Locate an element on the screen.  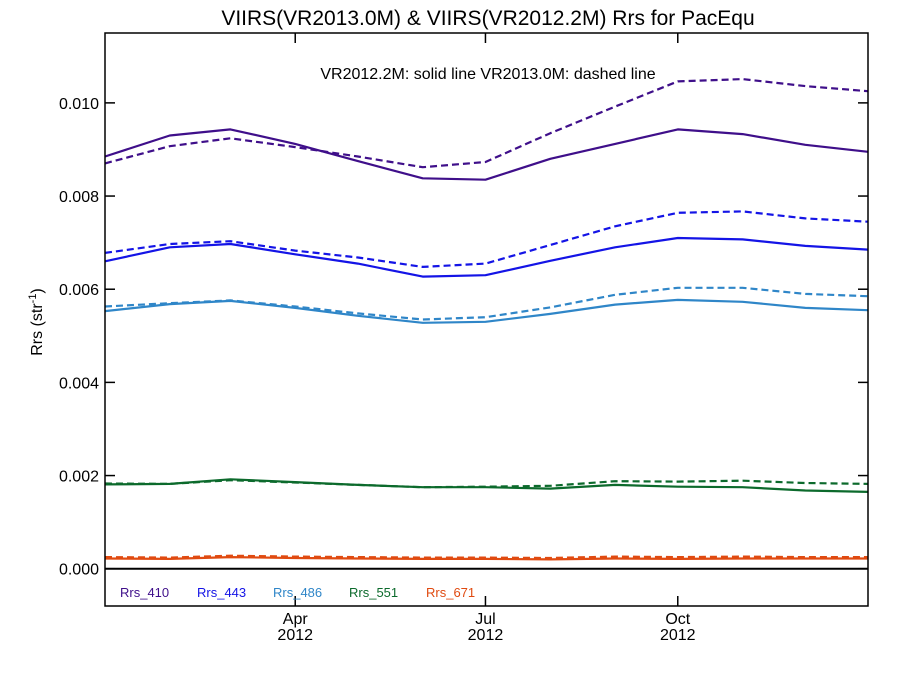
y-tick-label: 0.000 is located at coordinates (79, 570).